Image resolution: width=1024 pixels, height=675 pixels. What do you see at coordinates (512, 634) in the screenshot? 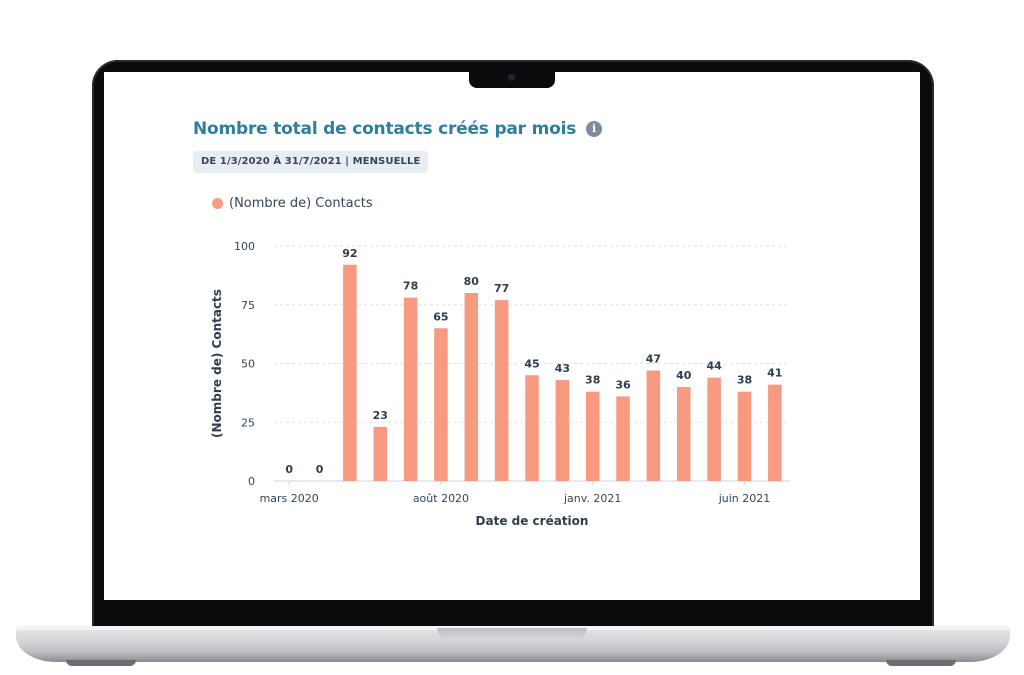
I see `laptop-opening-groove` at bounding box center [512, 634].